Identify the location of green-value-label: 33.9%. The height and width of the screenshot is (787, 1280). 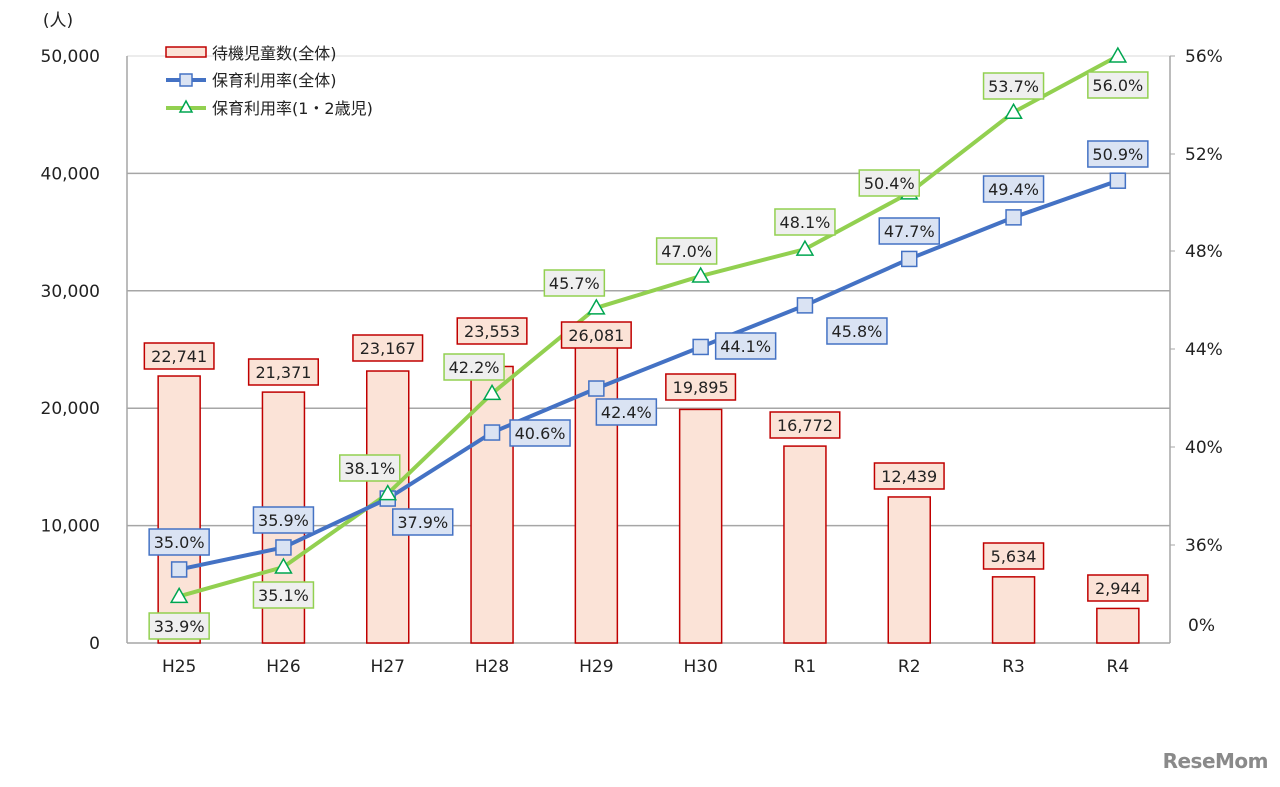
(179, 626).